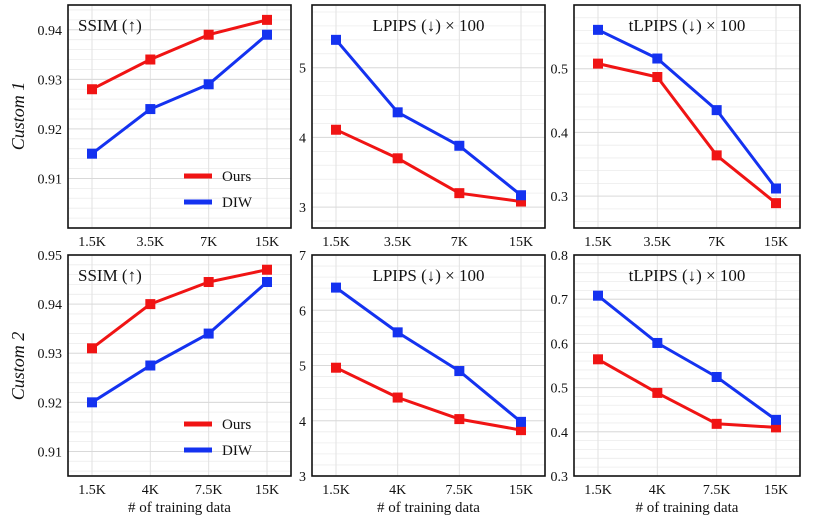 The image size is (830, 521). Describe the element at coordinates (236, 425) in the screenshot. I see `legend-label-ours: Ours` at that location.